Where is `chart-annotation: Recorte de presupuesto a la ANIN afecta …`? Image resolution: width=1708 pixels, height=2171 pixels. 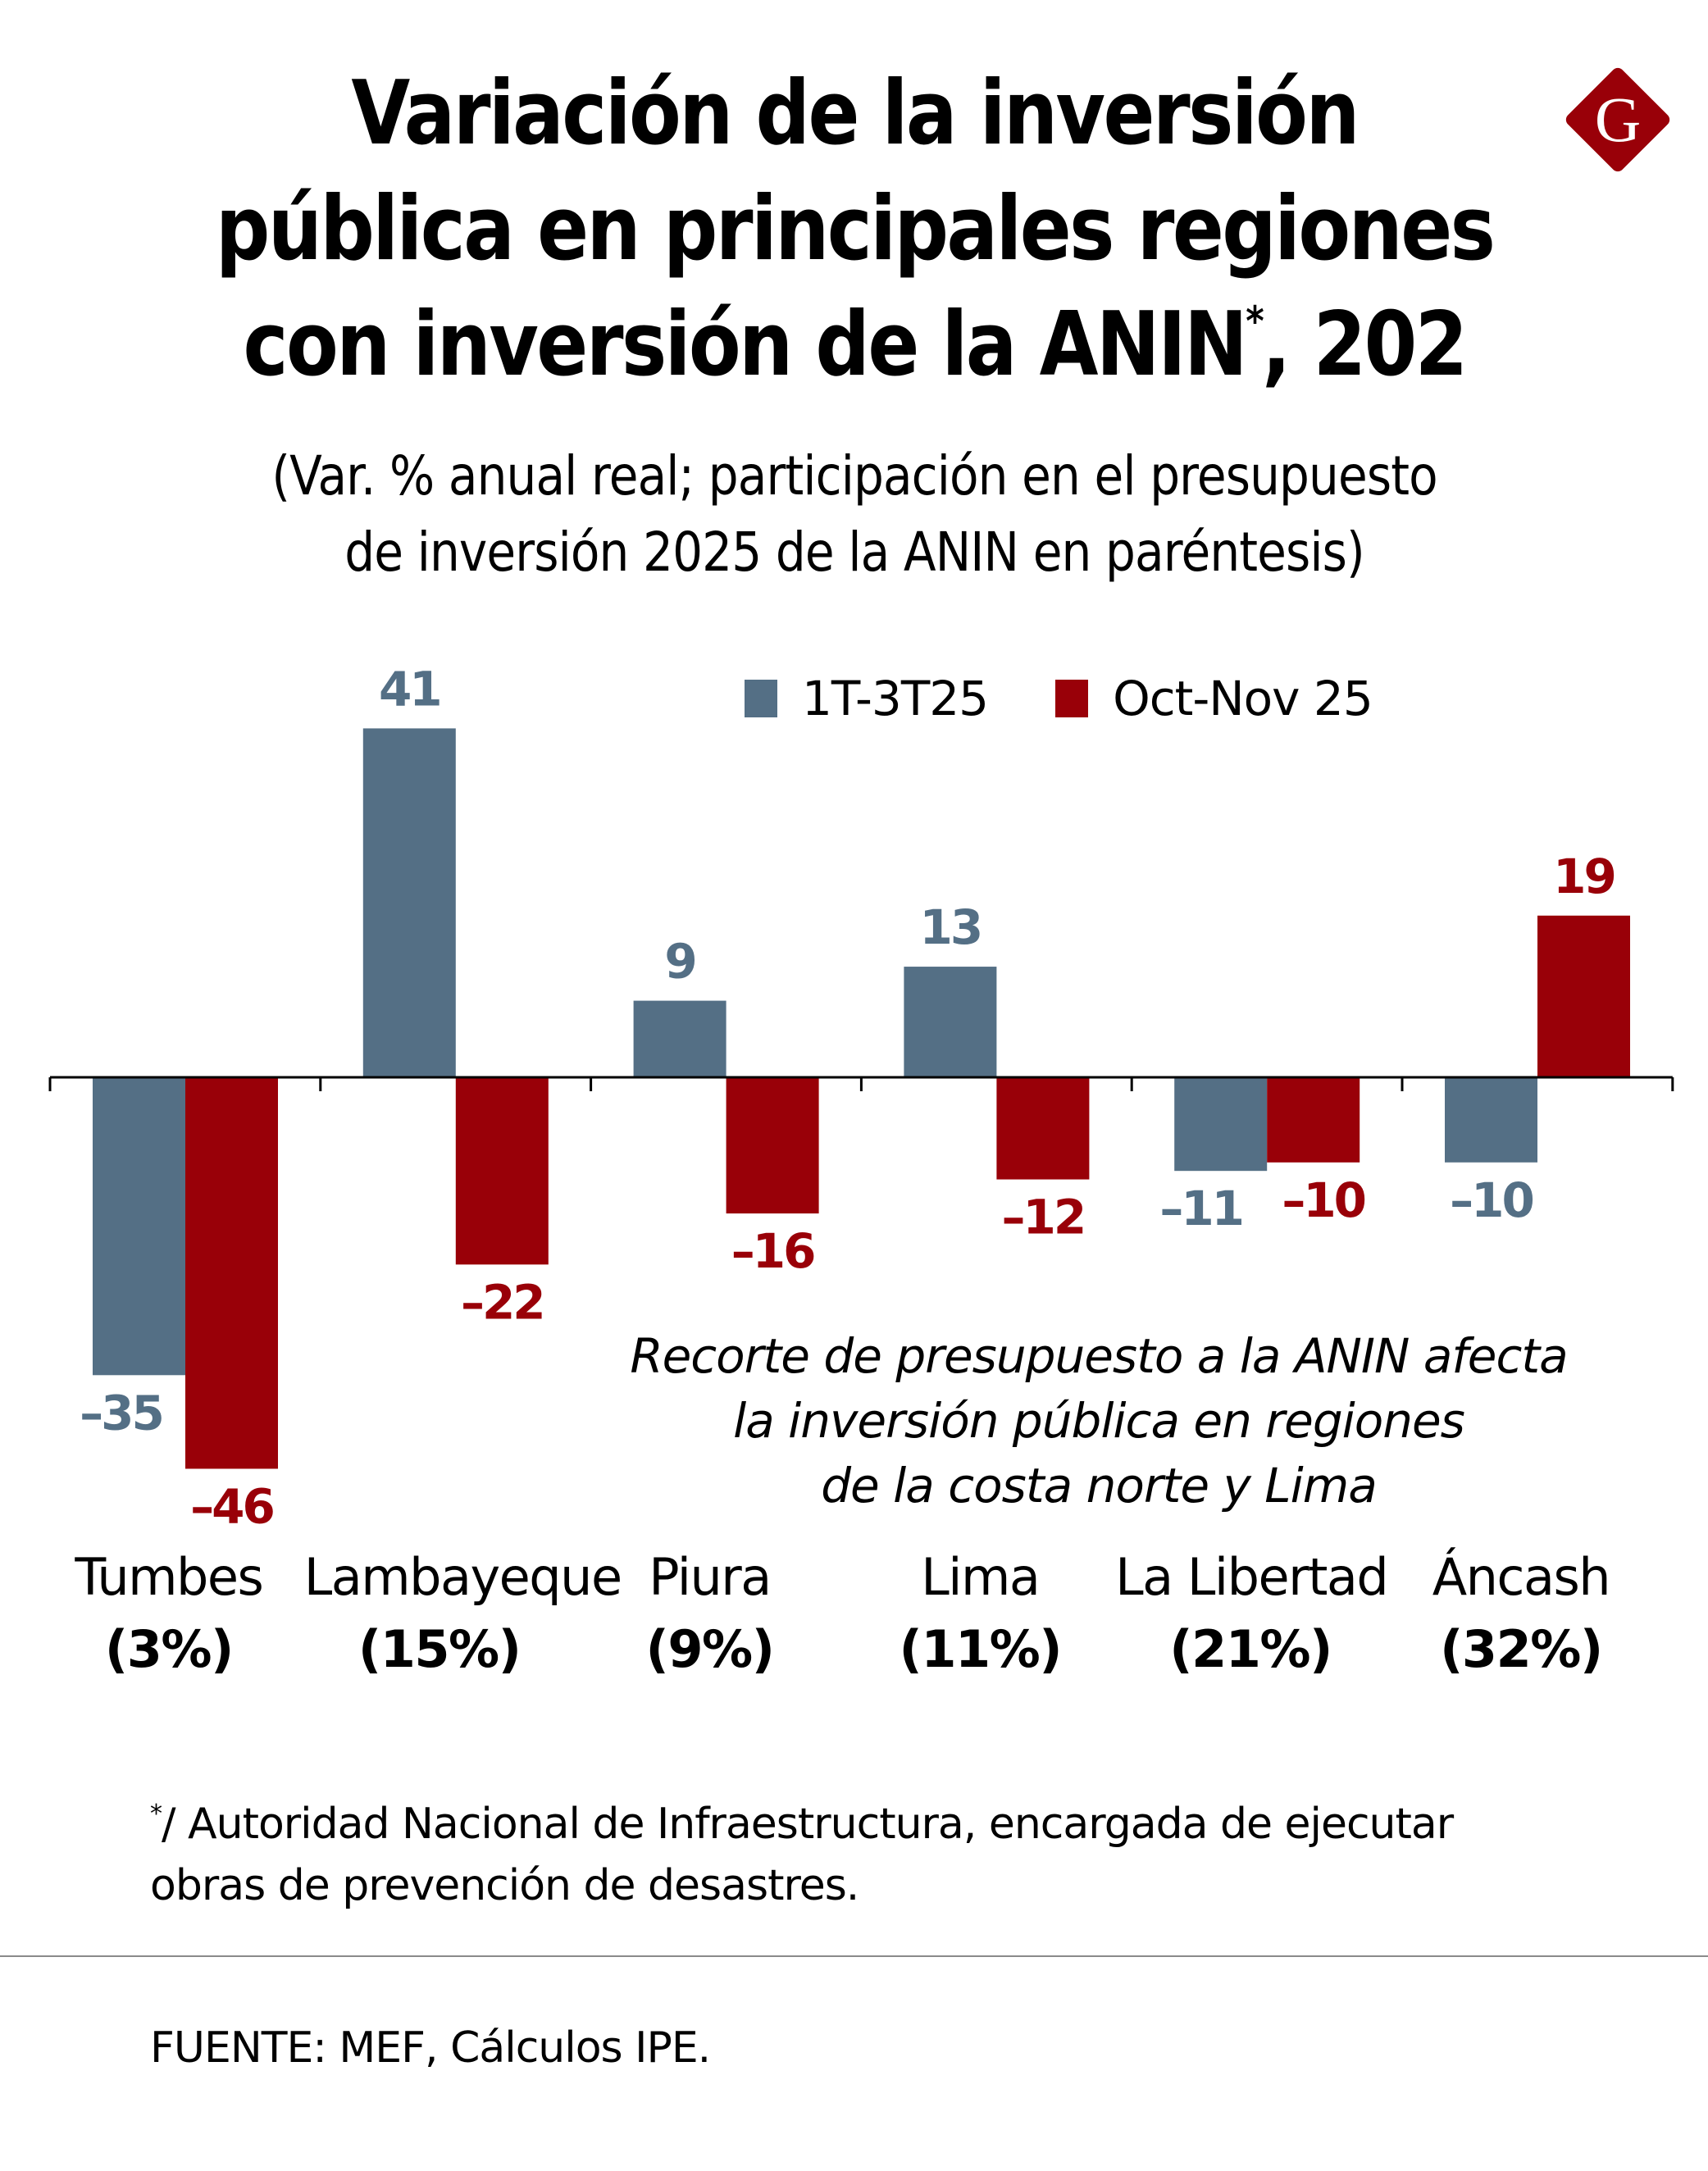 chart-annotation: Recorte de presupuesto a la ANIN afecta … is located at coordinates (1098, 1421).